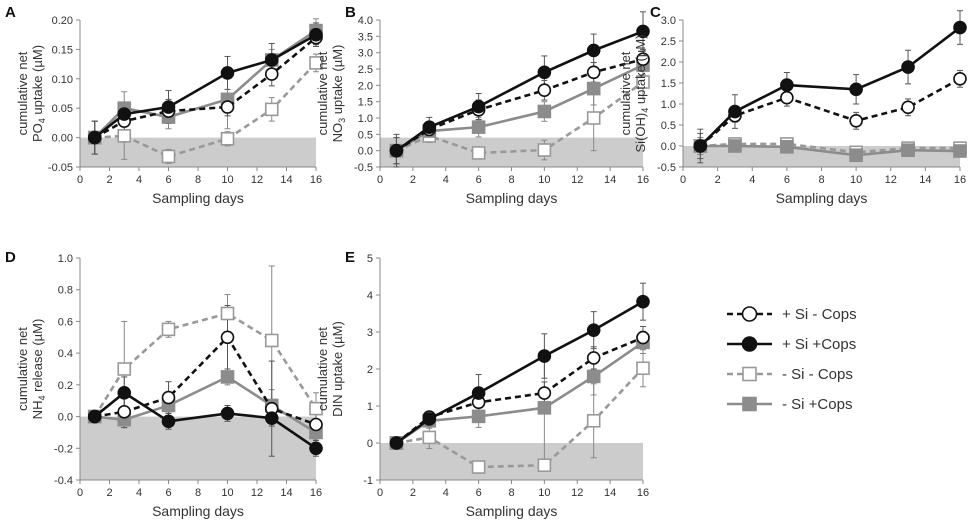  Describe the element at coordinates (37, 357) in the screenshot. I see `y-label-text: release (µM)` at that location.